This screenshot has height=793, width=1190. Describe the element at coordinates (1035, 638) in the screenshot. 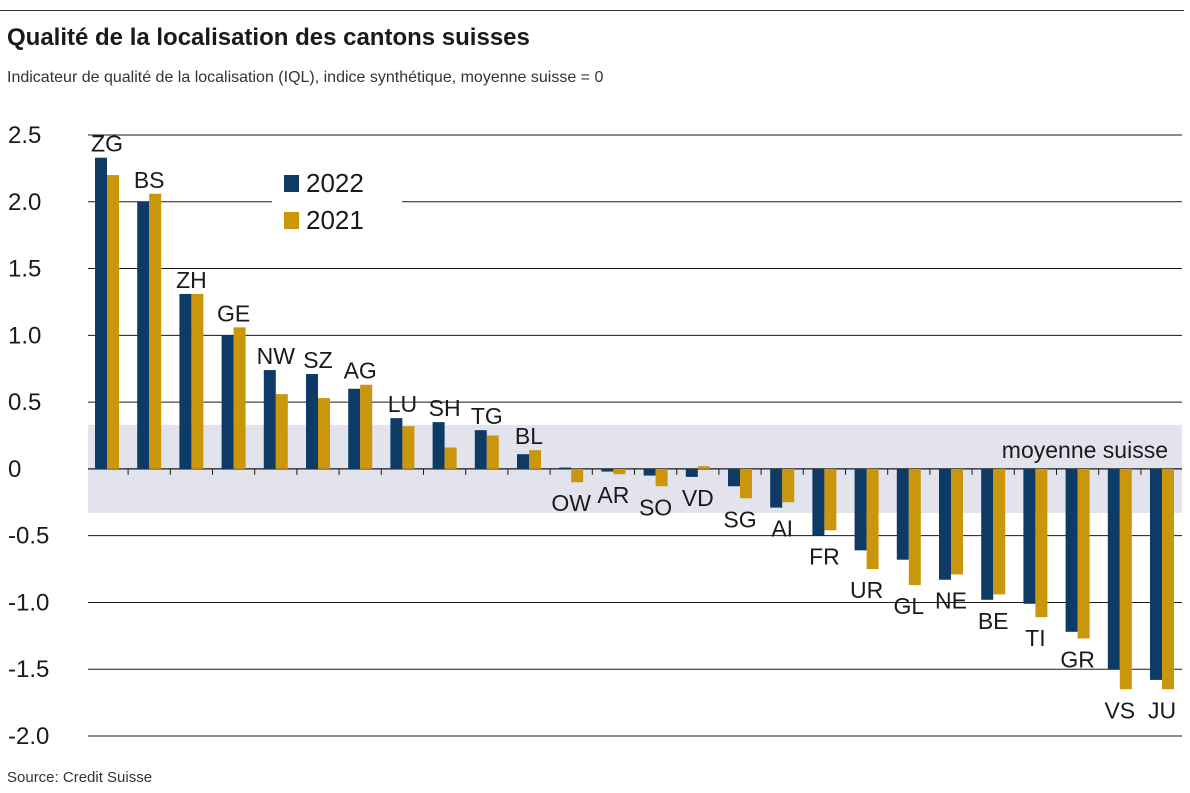

I see `category-label-ti: TI` at that location.